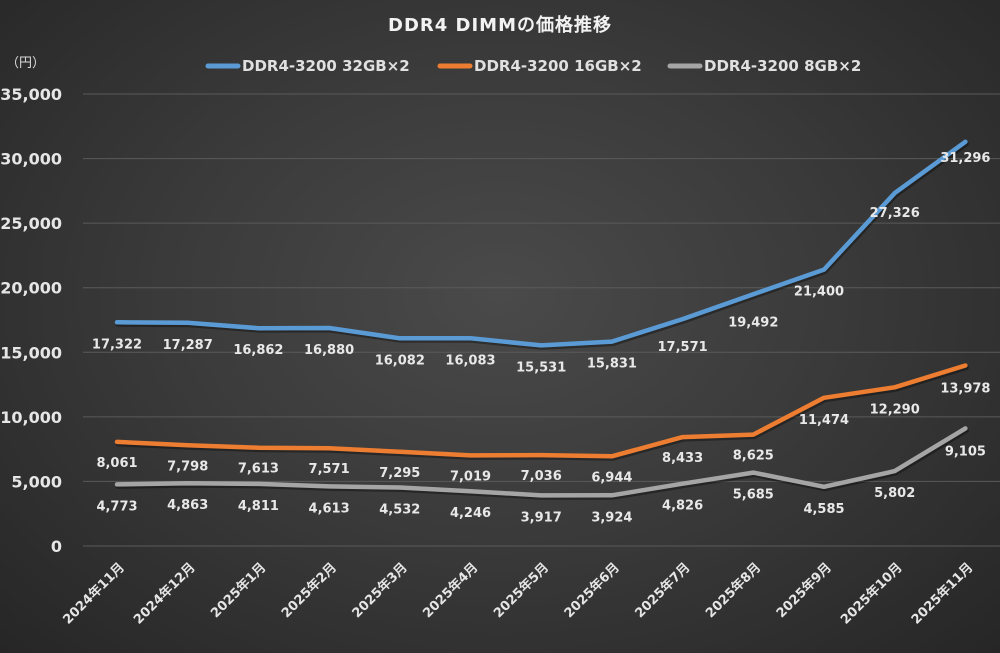  I want to click on data-label-series-0: 16,880, so click(329, 350).